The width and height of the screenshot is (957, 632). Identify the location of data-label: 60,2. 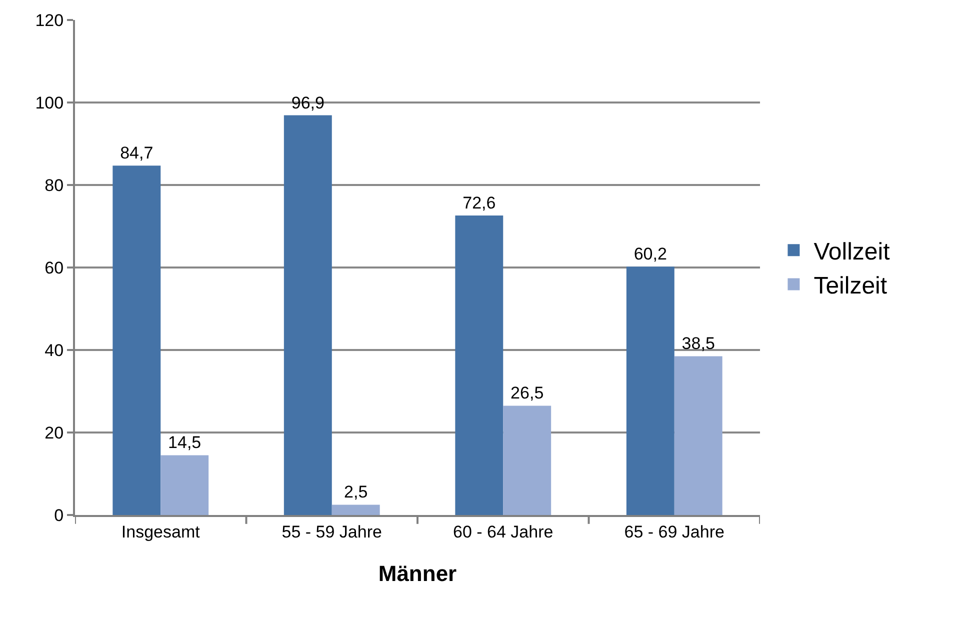
(650, 254).